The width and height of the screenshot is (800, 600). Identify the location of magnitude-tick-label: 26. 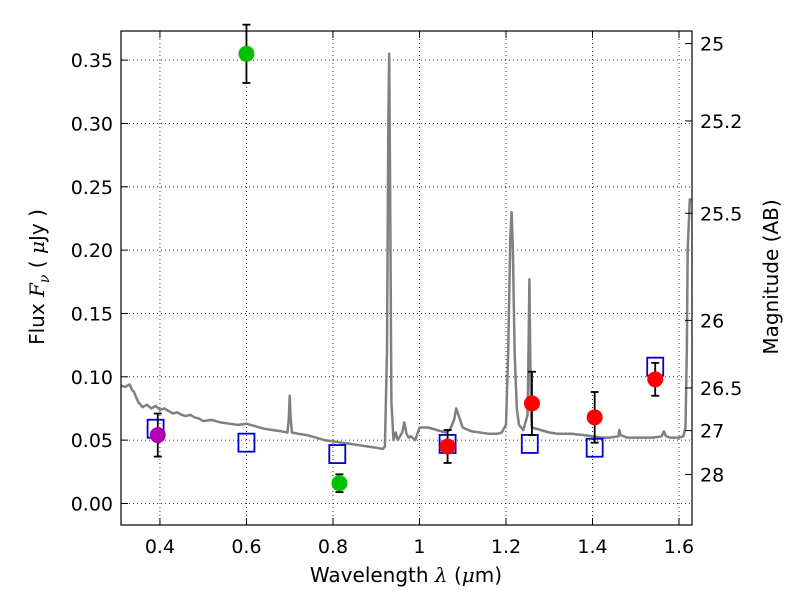
(712, 321).